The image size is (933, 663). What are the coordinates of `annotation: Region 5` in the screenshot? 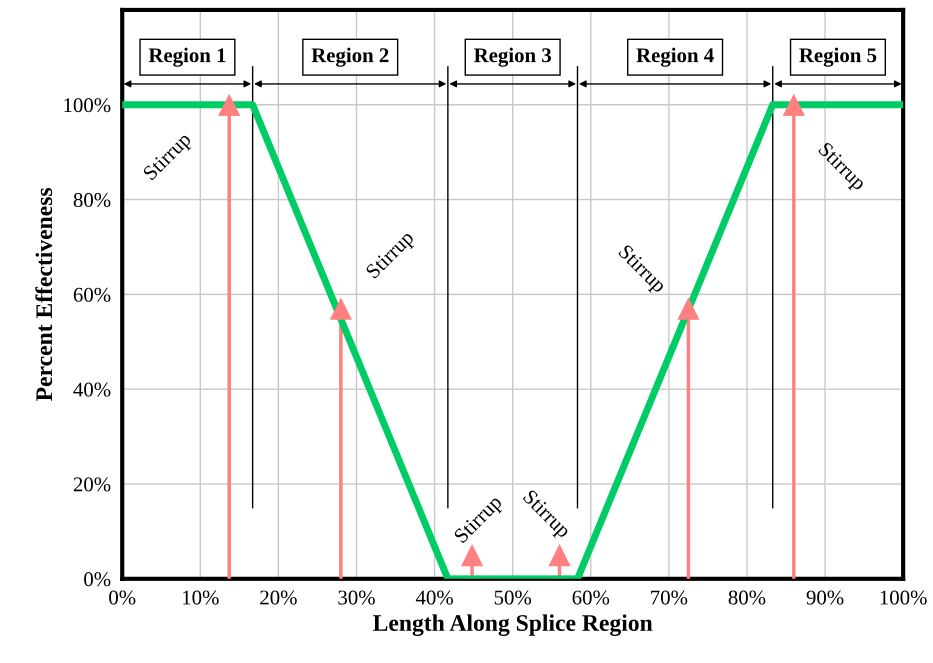 It's located at (837, 57).